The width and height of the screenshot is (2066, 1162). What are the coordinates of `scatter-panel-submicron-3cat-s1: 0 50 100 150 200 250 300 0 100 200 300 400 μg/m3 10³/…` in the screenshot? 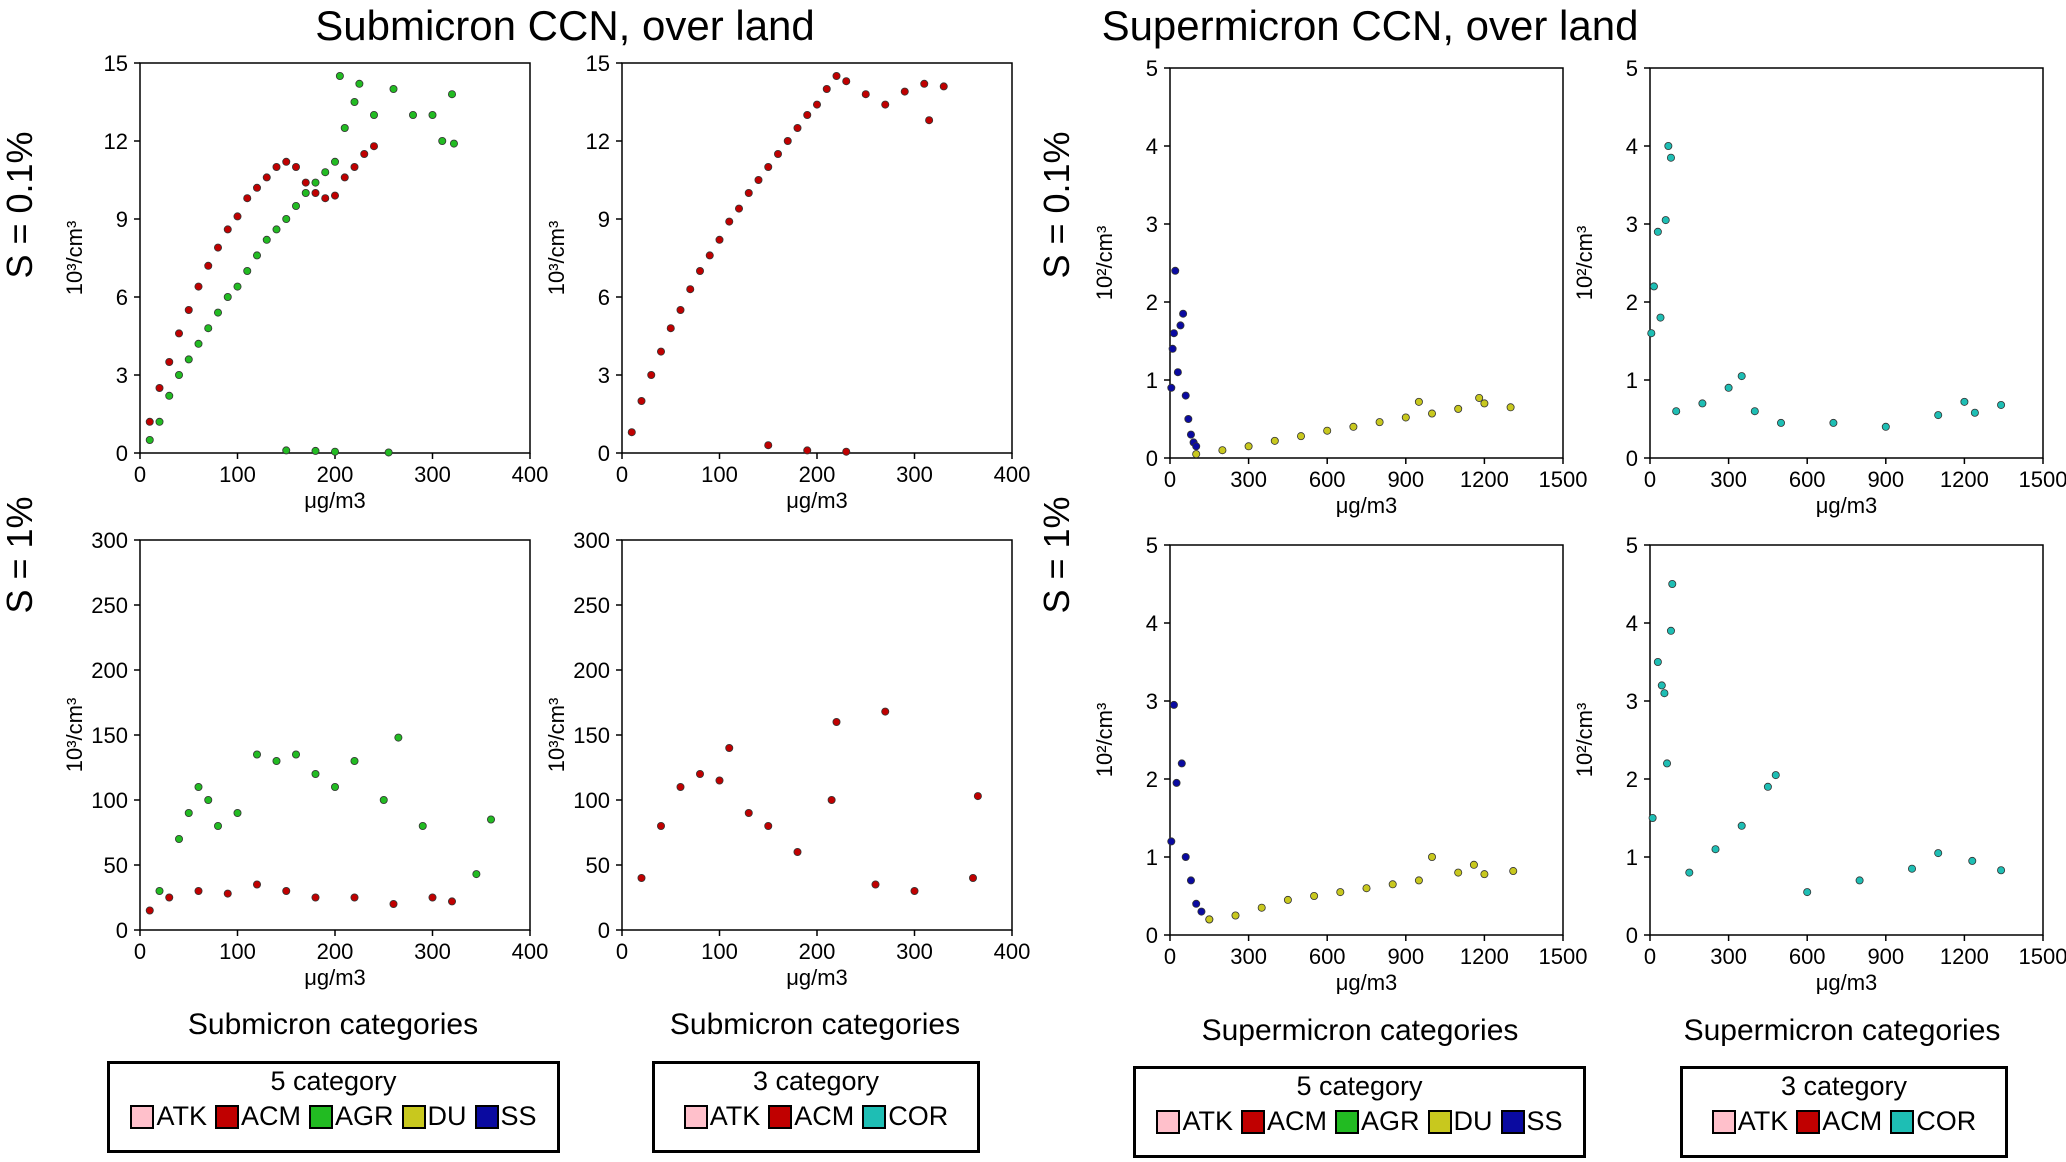 It's located at (787, 759).